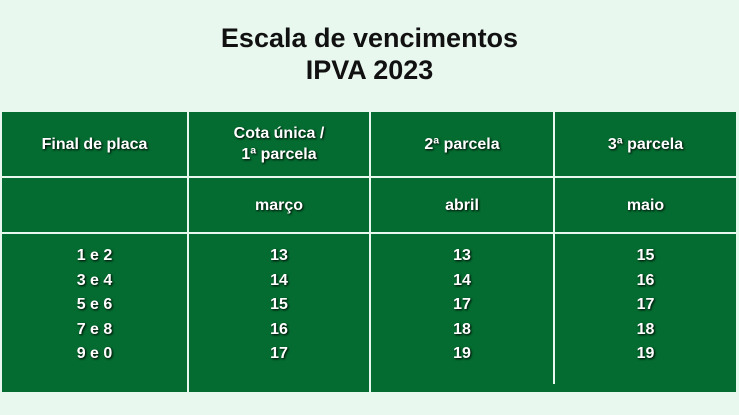  Describe the element at coordinates (94, 304) in the screenshot. I see `plate-endings-column: 1 e 2 3 e 4 5 e 6 7 e 8 9 e 0` at that location.